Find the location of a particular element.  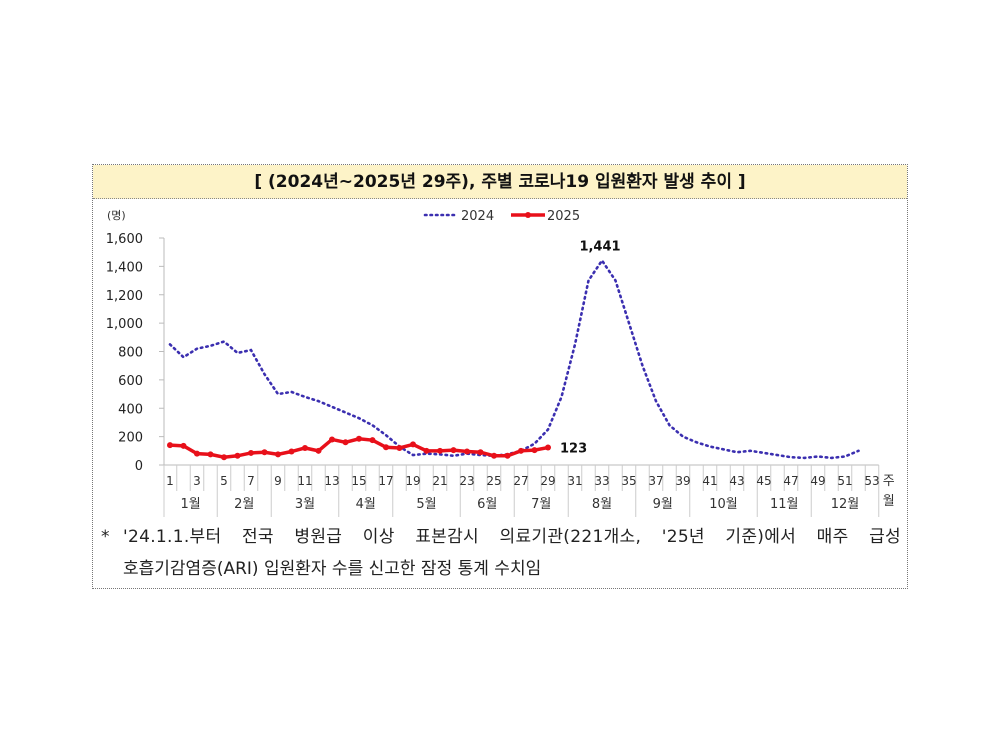

y-tick-label: 0 is located at coordinates (139, 466).